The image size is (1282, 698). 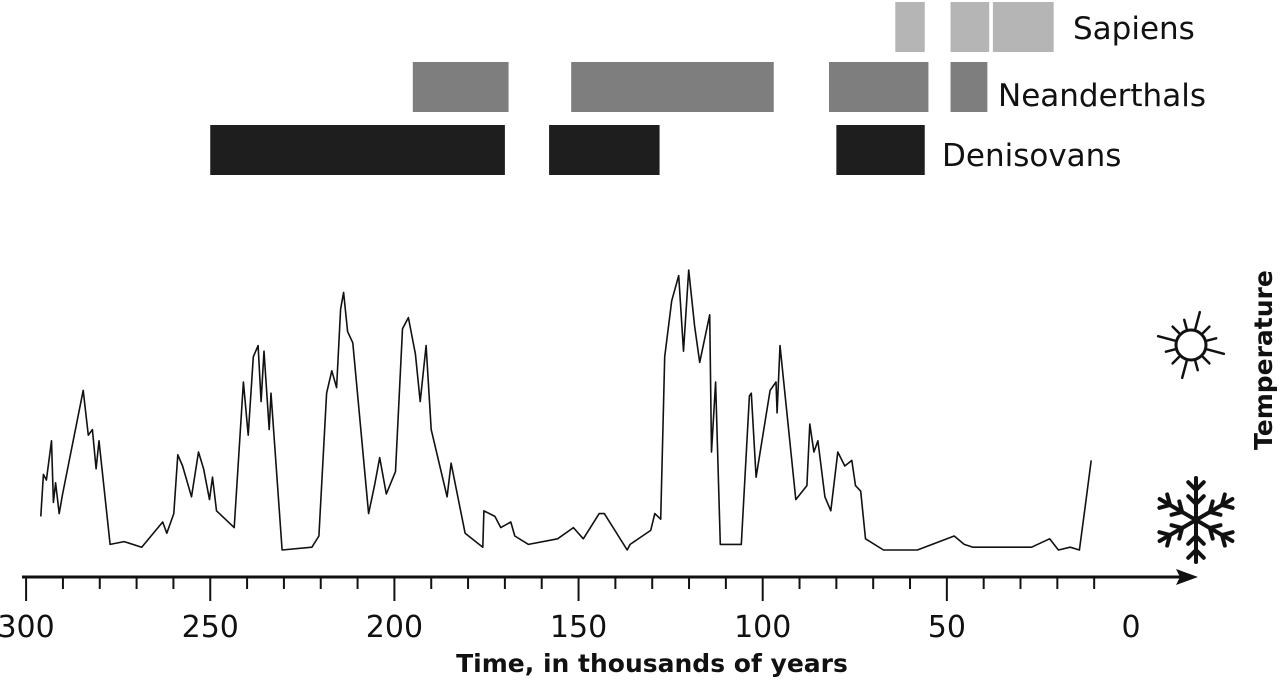 I want to click on tick-label: 50, so click(x=947, y=627).